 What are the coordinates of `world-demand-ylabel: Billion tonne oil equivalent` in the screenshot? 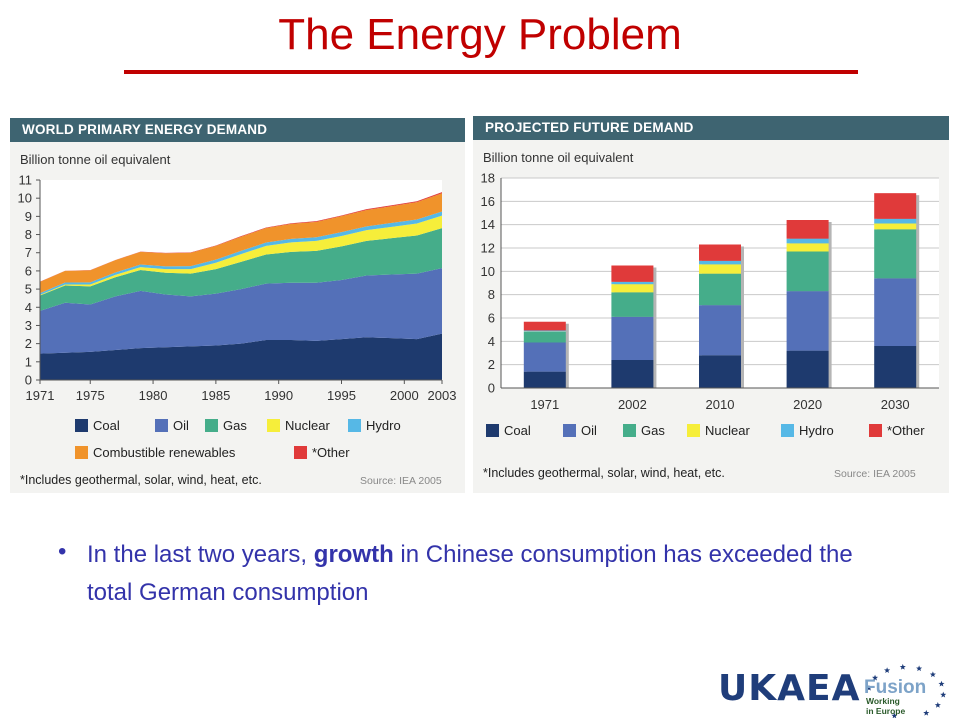 It's located at (95, 159).